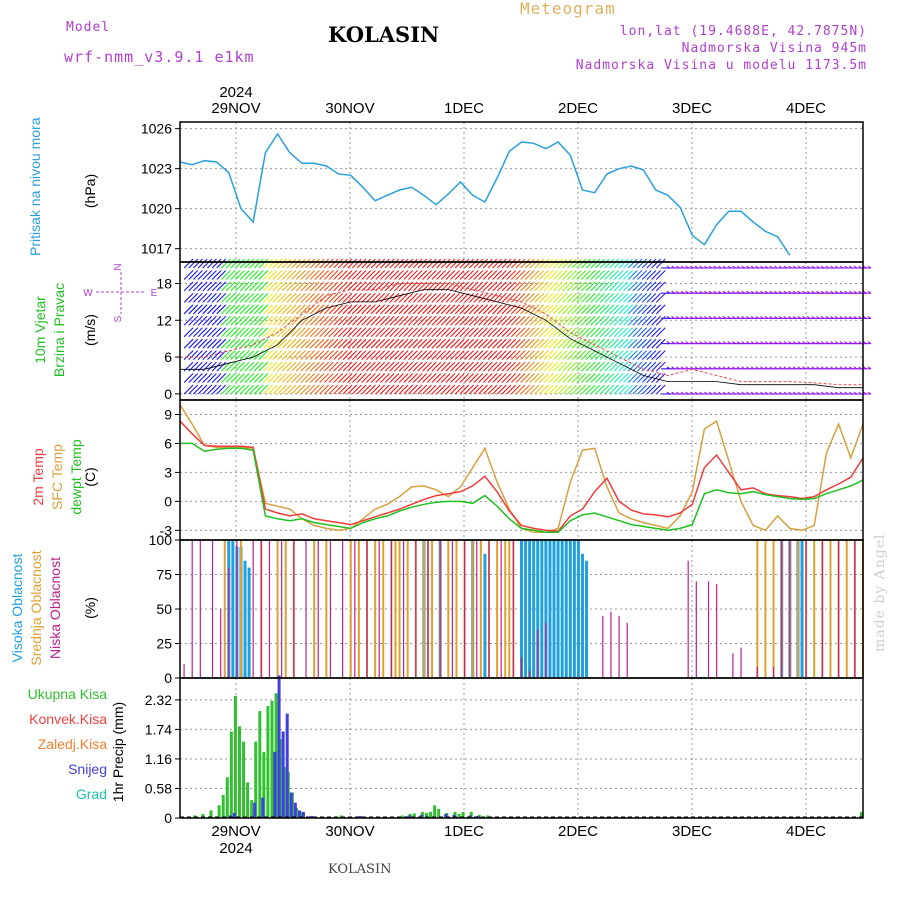 This screenshot has height=900, width=900. What do you see at coordinates (158, 788) in the screenshot?
I see `precip-tick-label: 0.58` at bounding box center [158, 788].